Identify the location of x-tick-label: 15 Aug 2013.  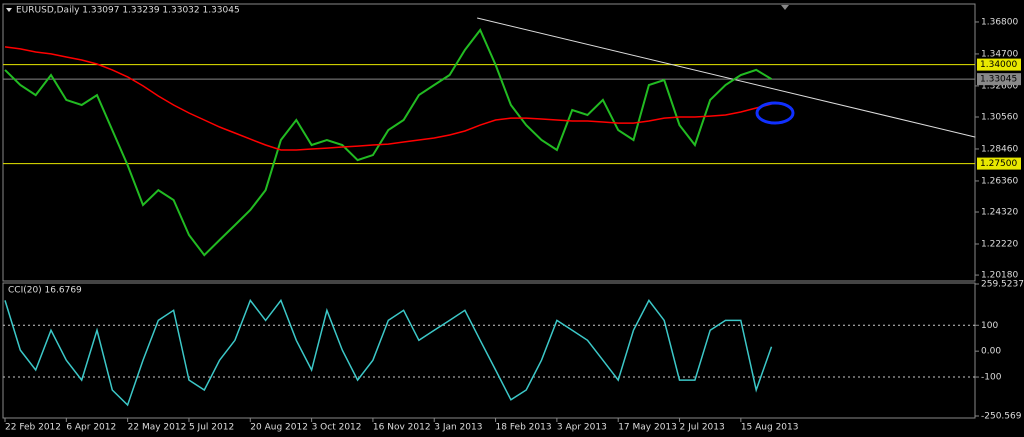
(770, 428).